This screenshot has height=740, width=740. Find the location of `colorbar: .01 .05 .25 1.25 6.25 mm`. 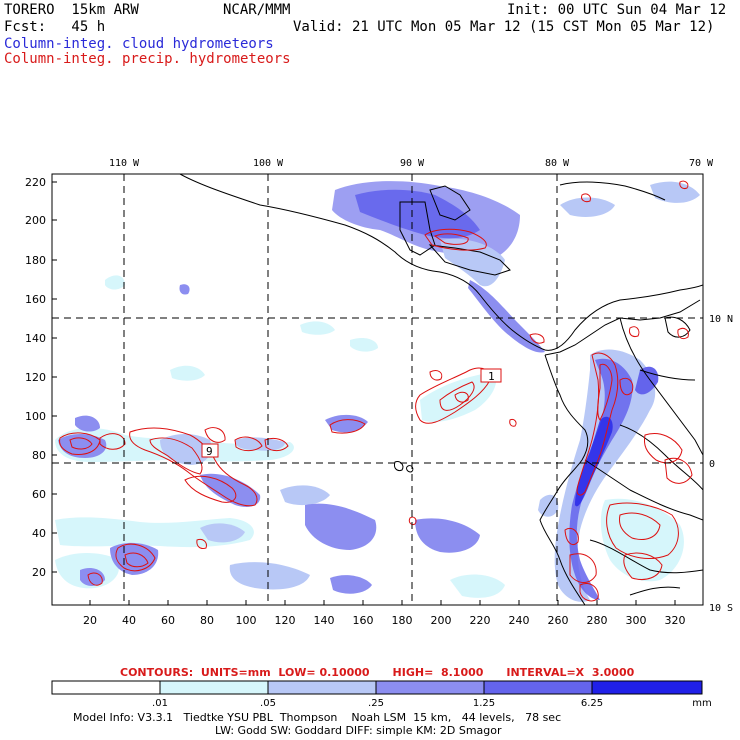

colorbar: .01 .05 .25 1.25 6.25 mm is located at coordinates (381, 694).